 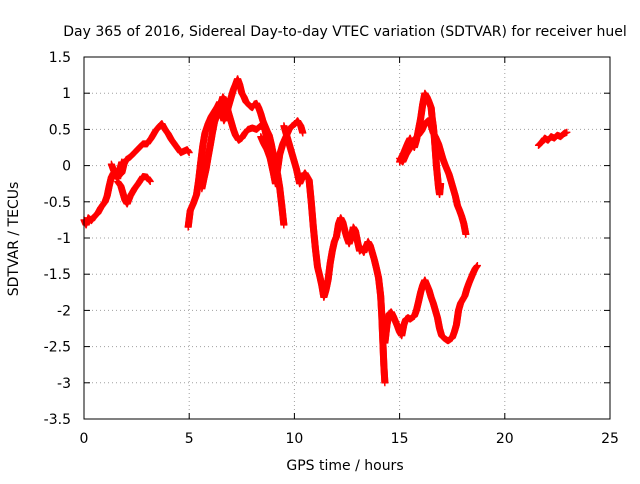 What do you see at coordinates (344, 466) in the screenshot?
I see `x-axis-label: GPS time / hours` at bounding box center [344, 466].